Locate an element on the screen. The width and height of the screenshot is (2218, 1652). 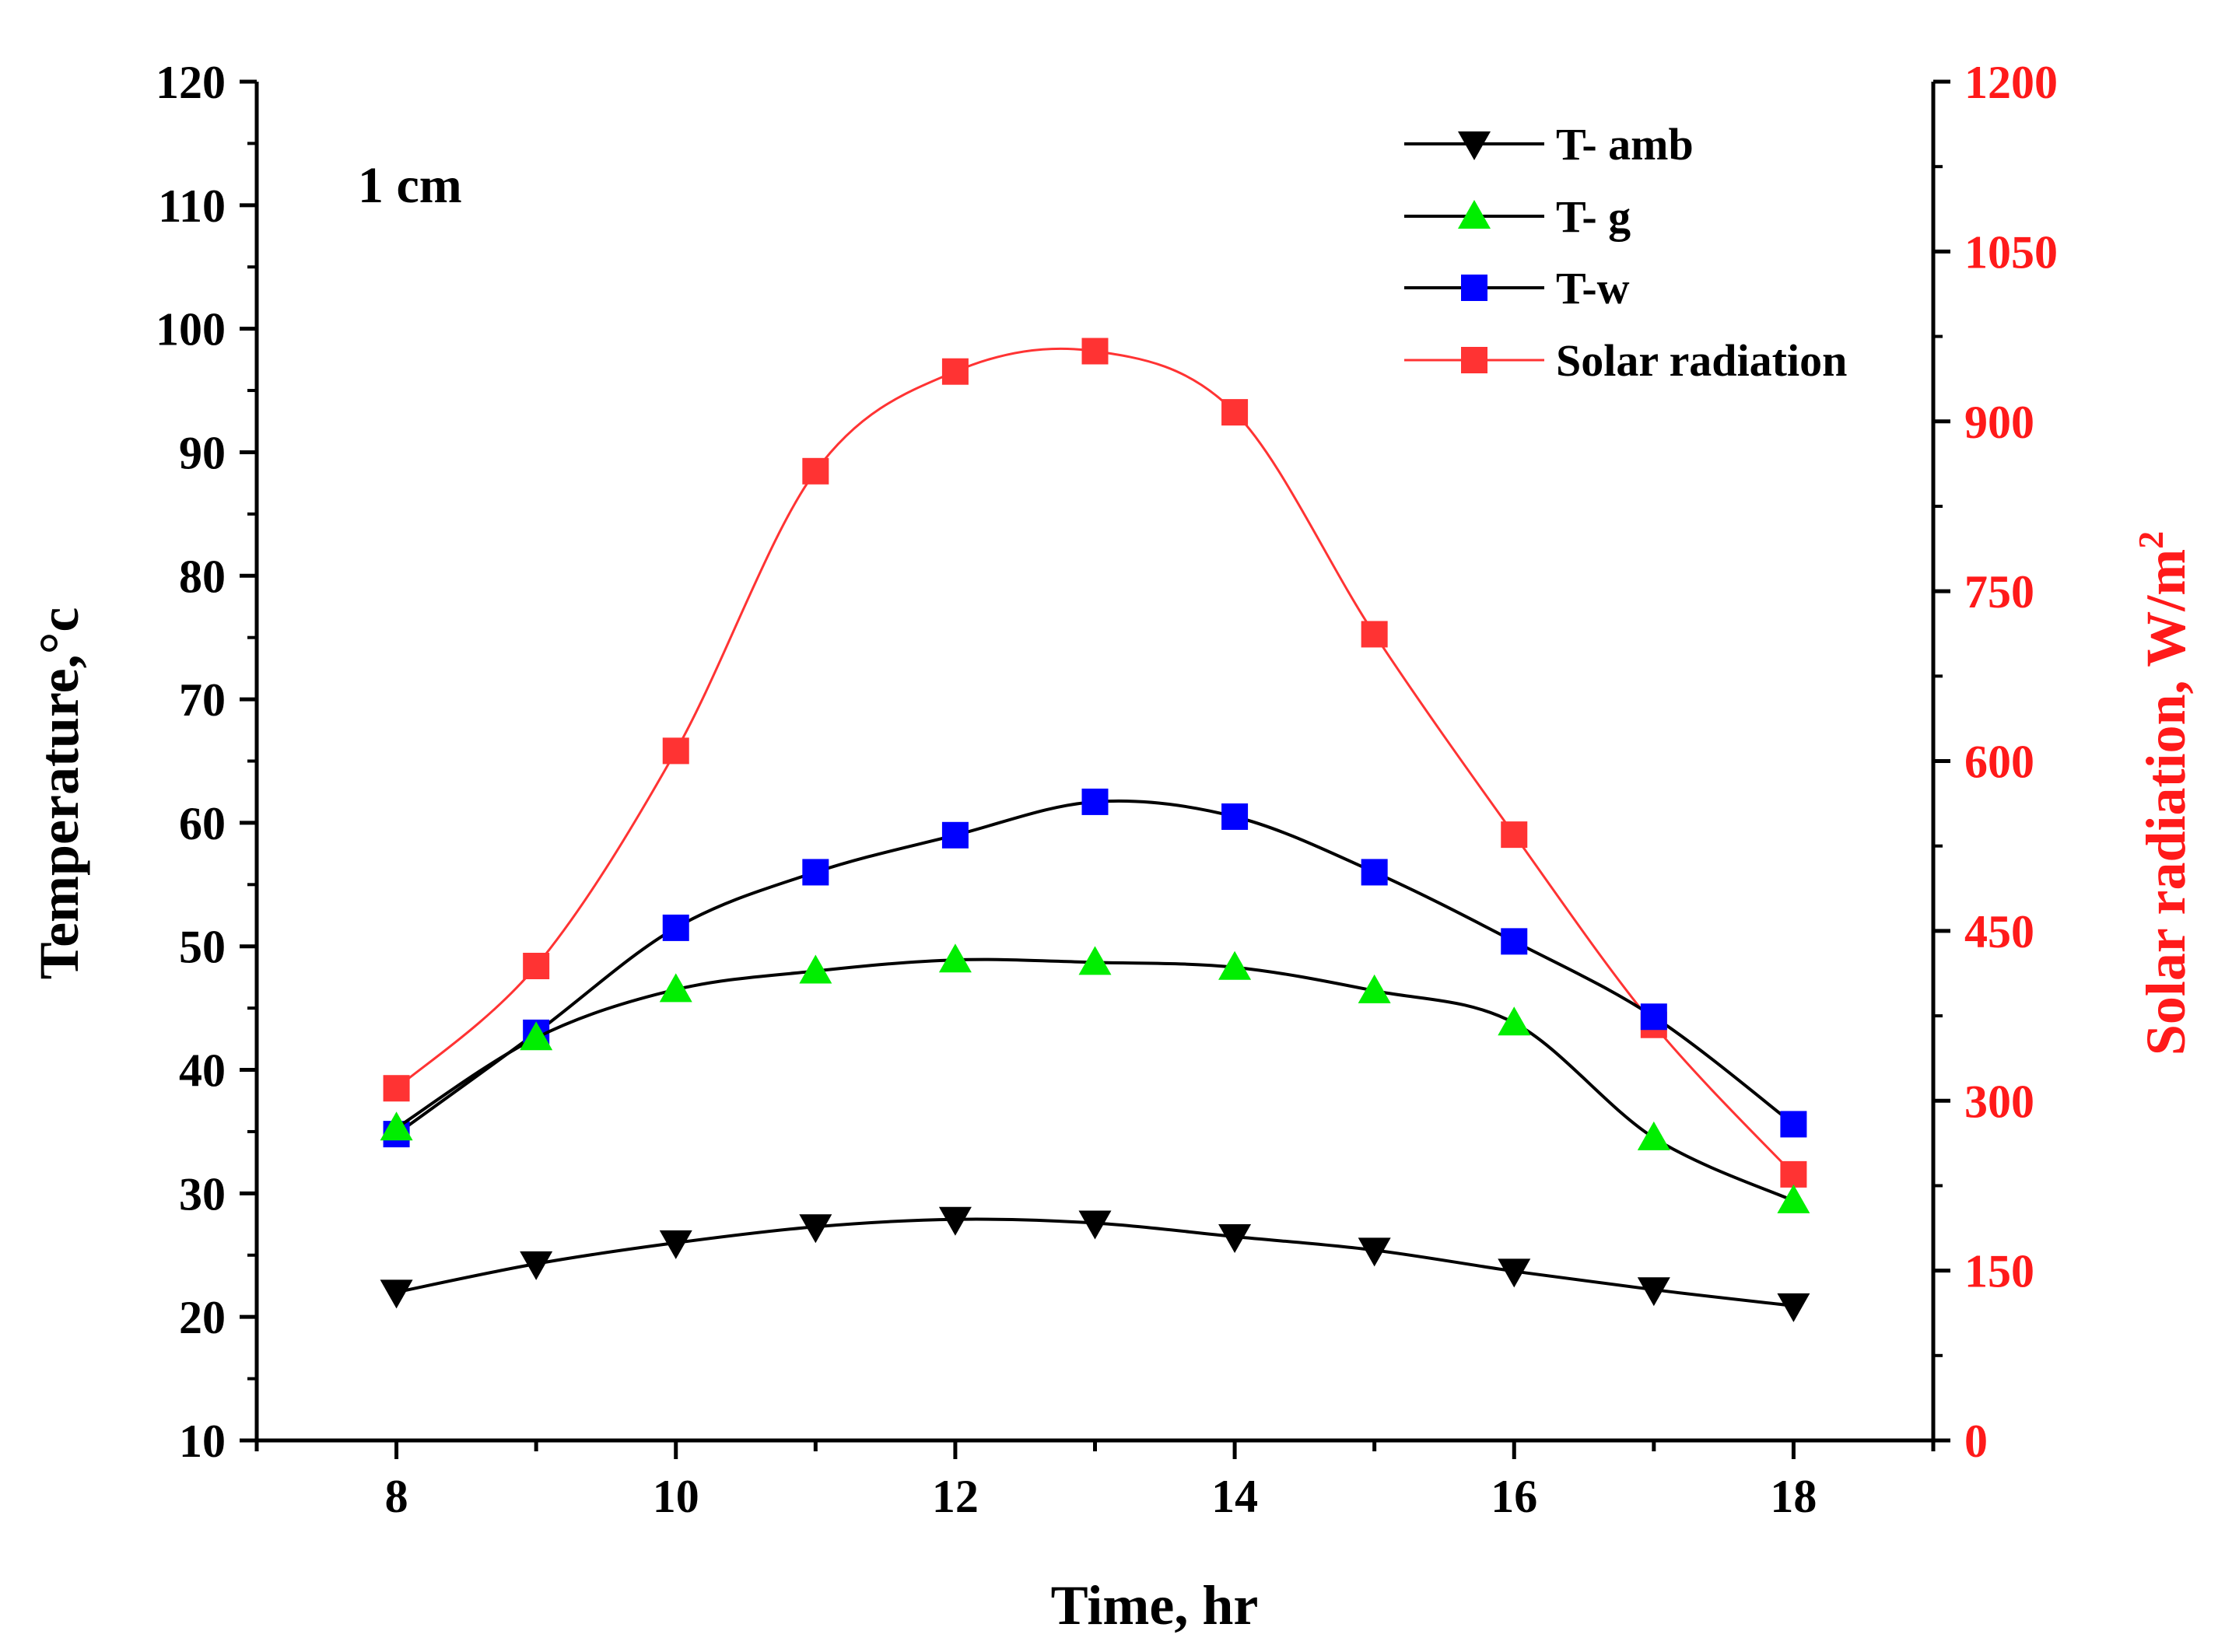
left-y-tick-label: 110 is located at coordinates (192, 206).